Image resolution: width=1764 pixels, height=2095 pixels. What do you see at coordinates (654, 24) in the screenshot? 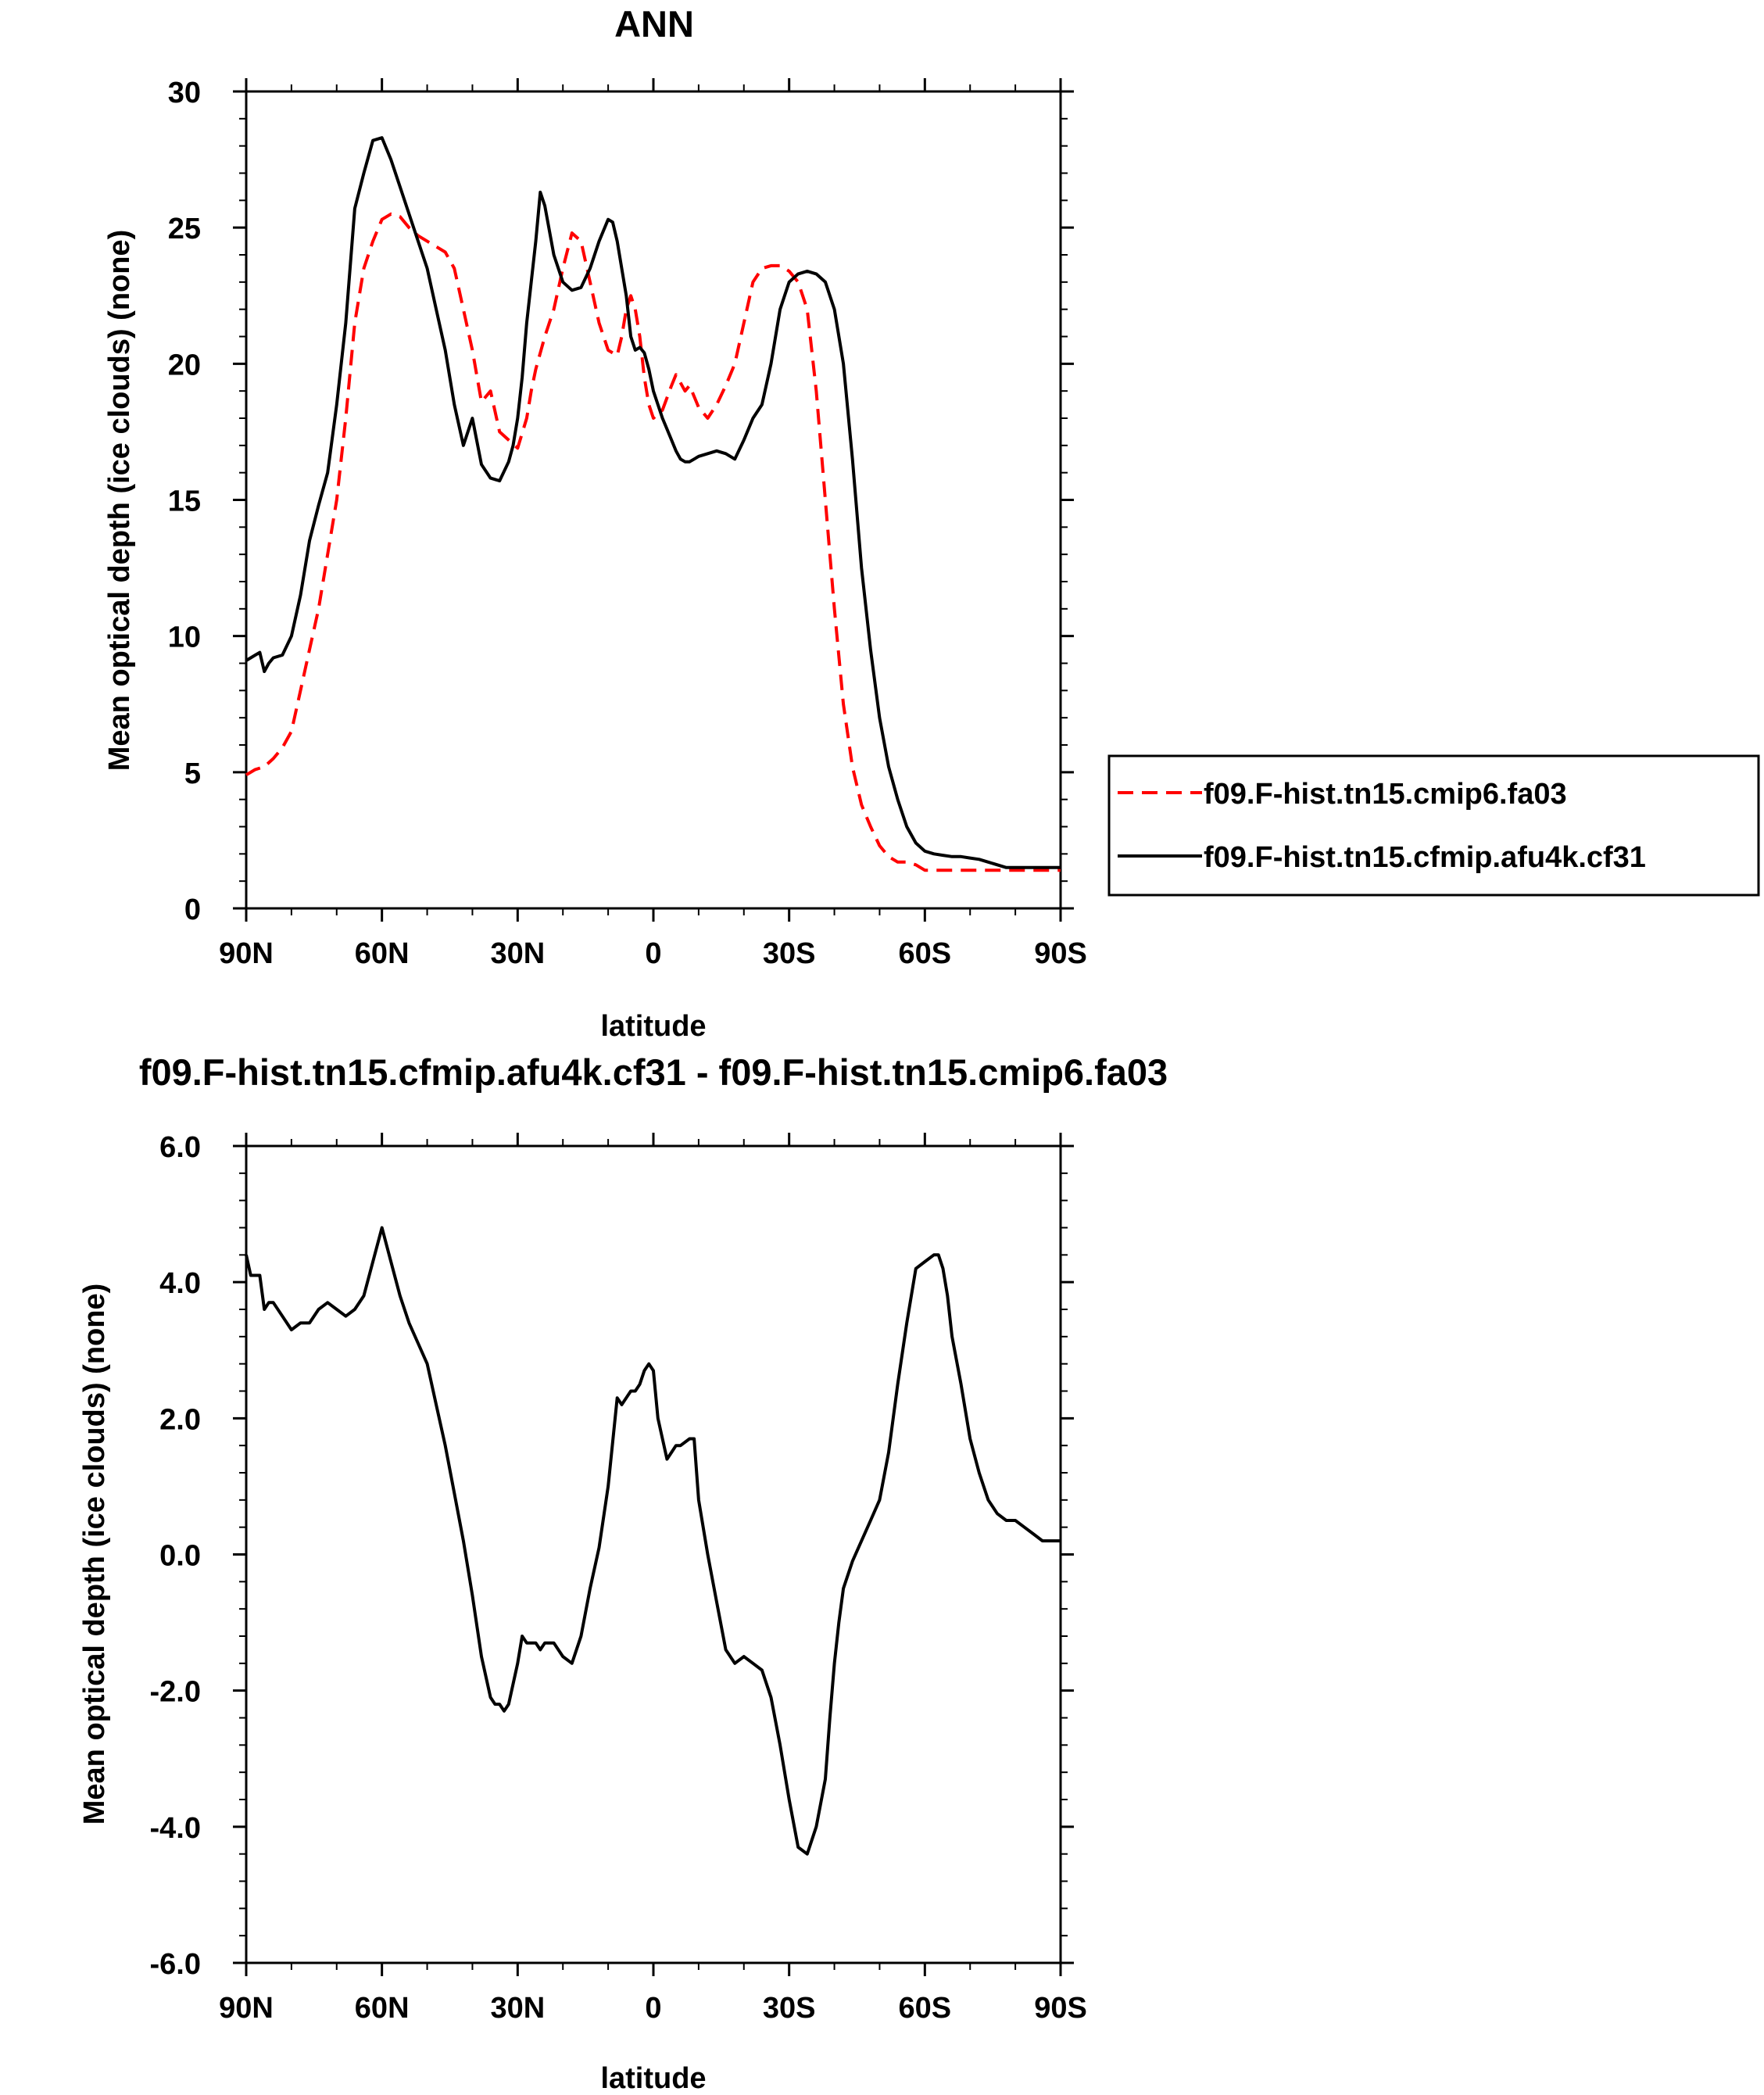
I see `top-chart-title: ANN` at bounding box center [654, 24].